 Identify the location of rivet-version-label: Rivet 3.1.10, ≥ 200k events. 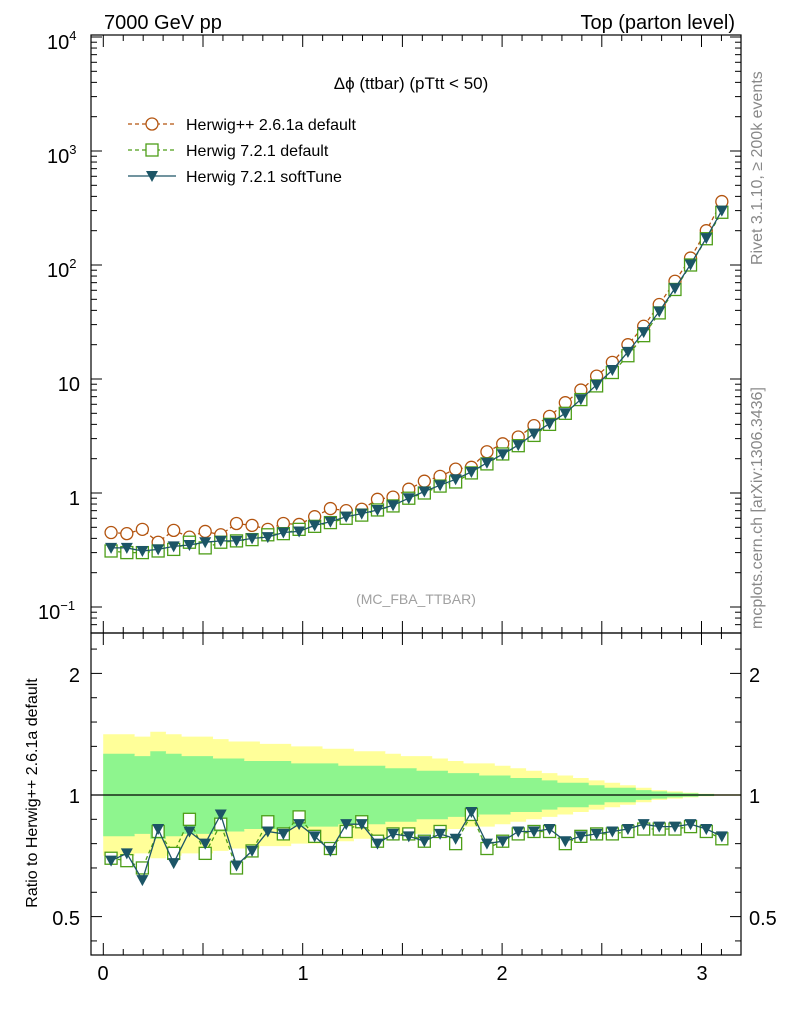
(757, 168).